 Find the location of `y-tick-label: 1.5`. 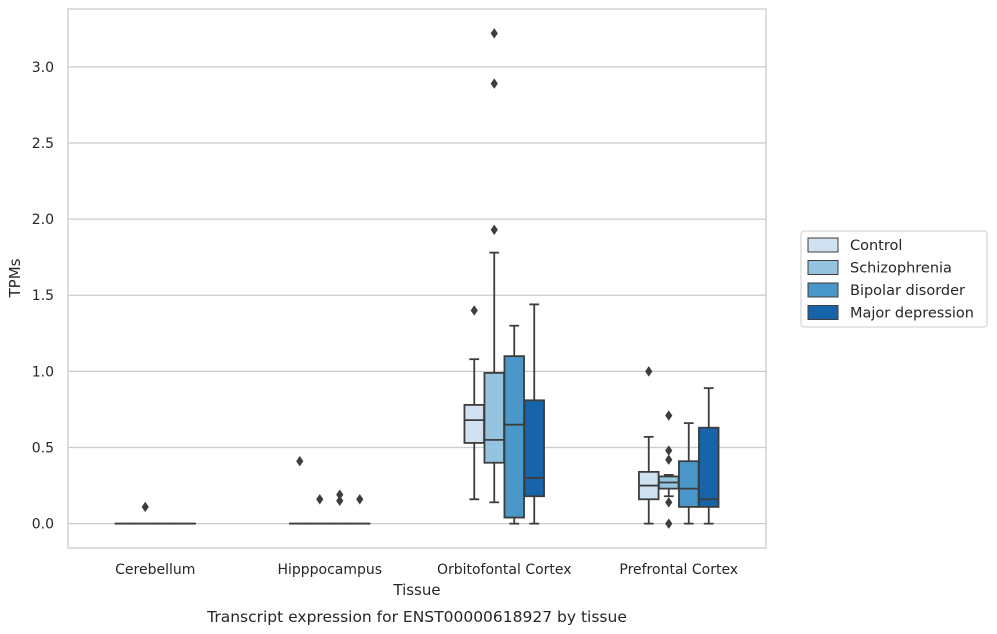

y-tick-label: 1.5 is located at coordinates (43, 296).